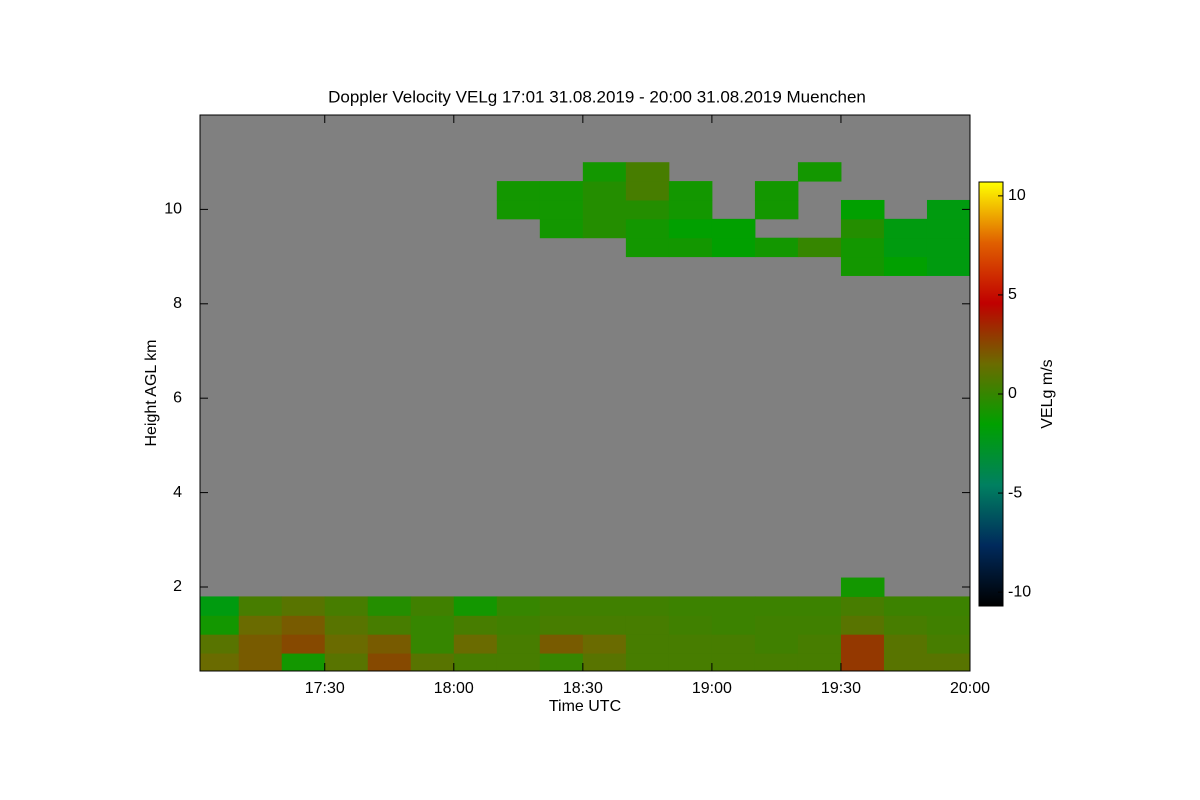 The image size is (1200, 800). What do you see at coordinates (1017, 195) in the screenshot?
I see `colorbar-tick-label: 10` at bounding box center [1017, 195].